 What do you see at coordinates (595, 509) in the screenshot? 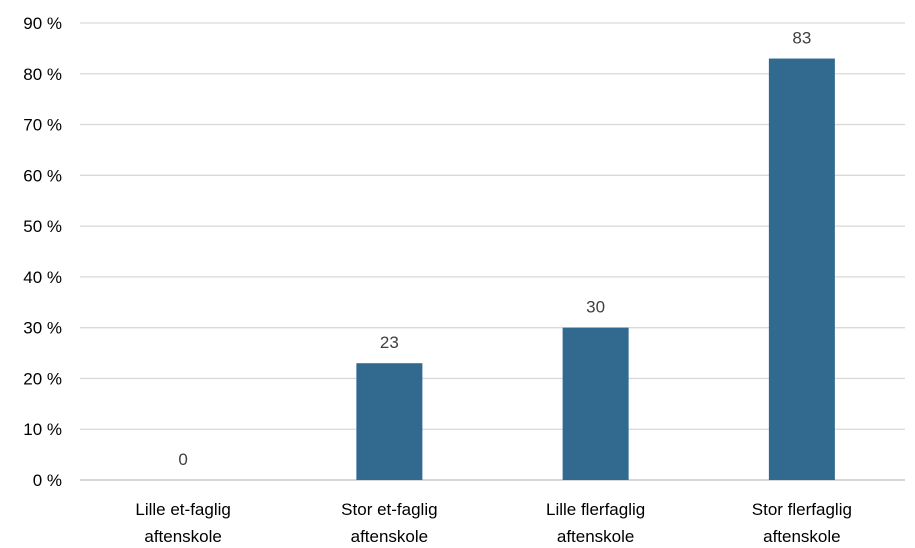
I see `category-label: Lille flerfaglig` at bounding box center [595, 509].